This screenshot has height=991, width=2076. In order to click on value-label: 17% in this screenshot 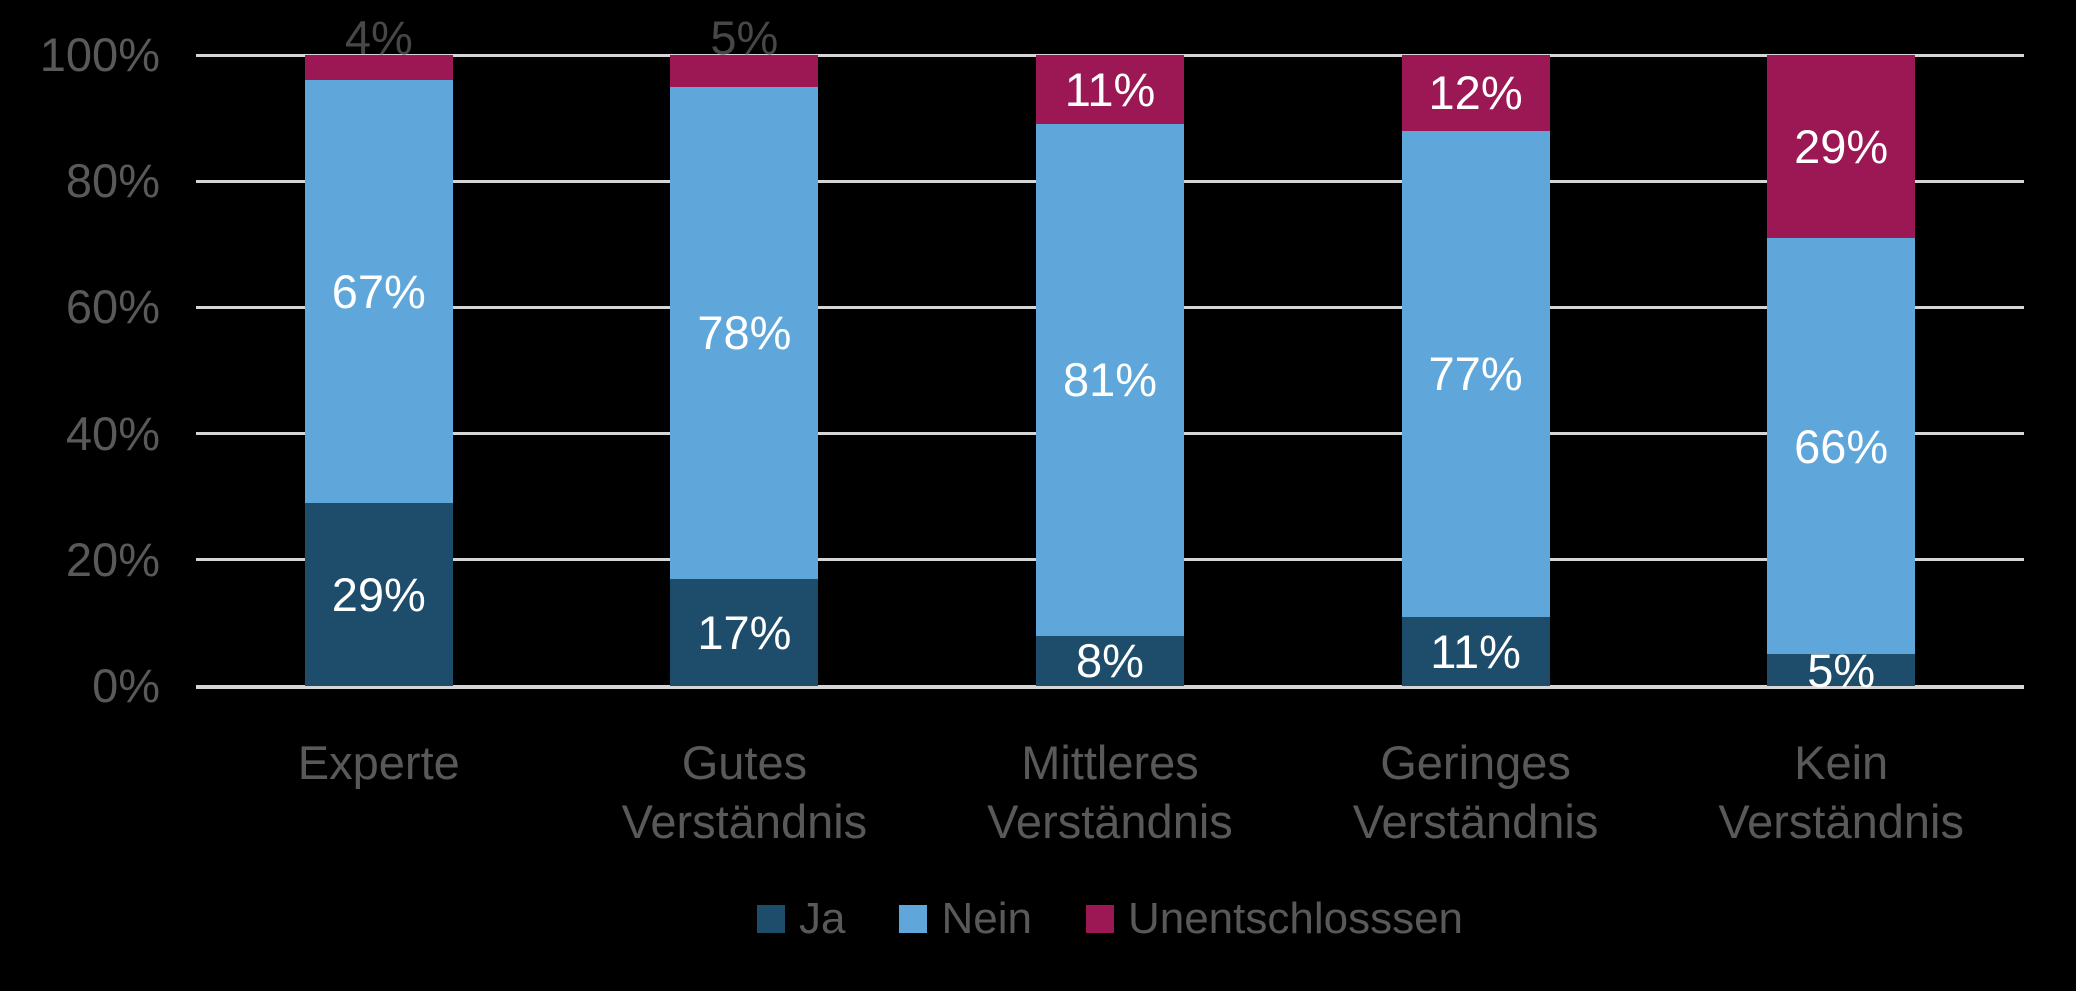, I will do `click(744, 632)`.